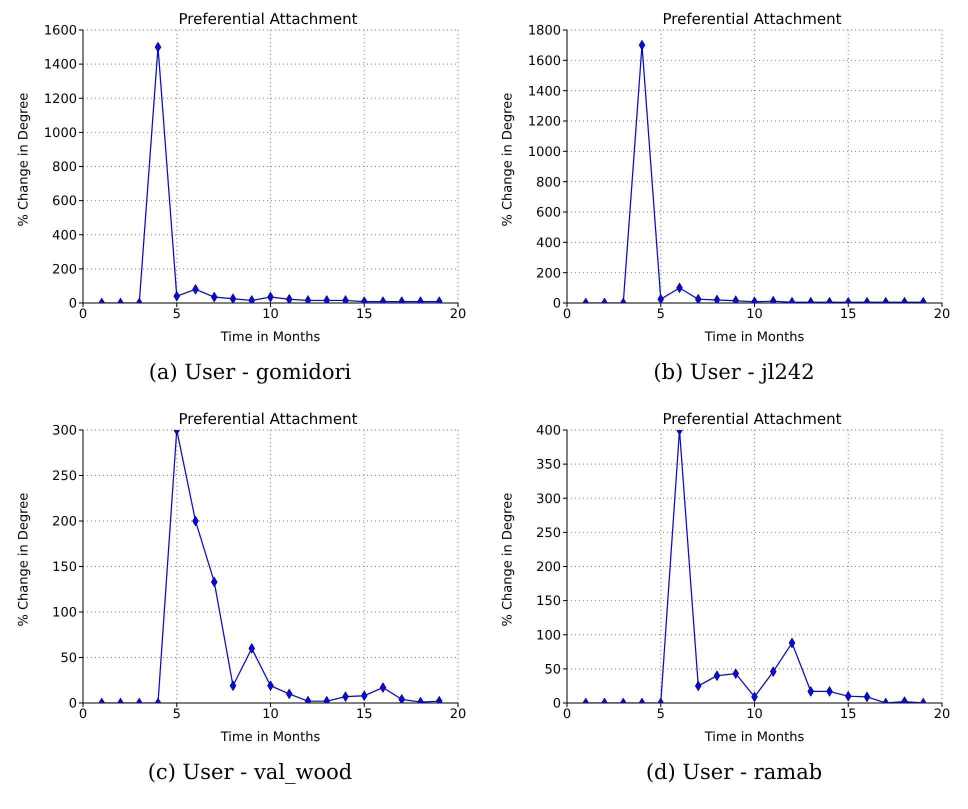 This screenshot has width=968, height=809. Describe the element at coordinates (734, 372) in the screenshot. I see `text: (b) User - jl242` at that location.